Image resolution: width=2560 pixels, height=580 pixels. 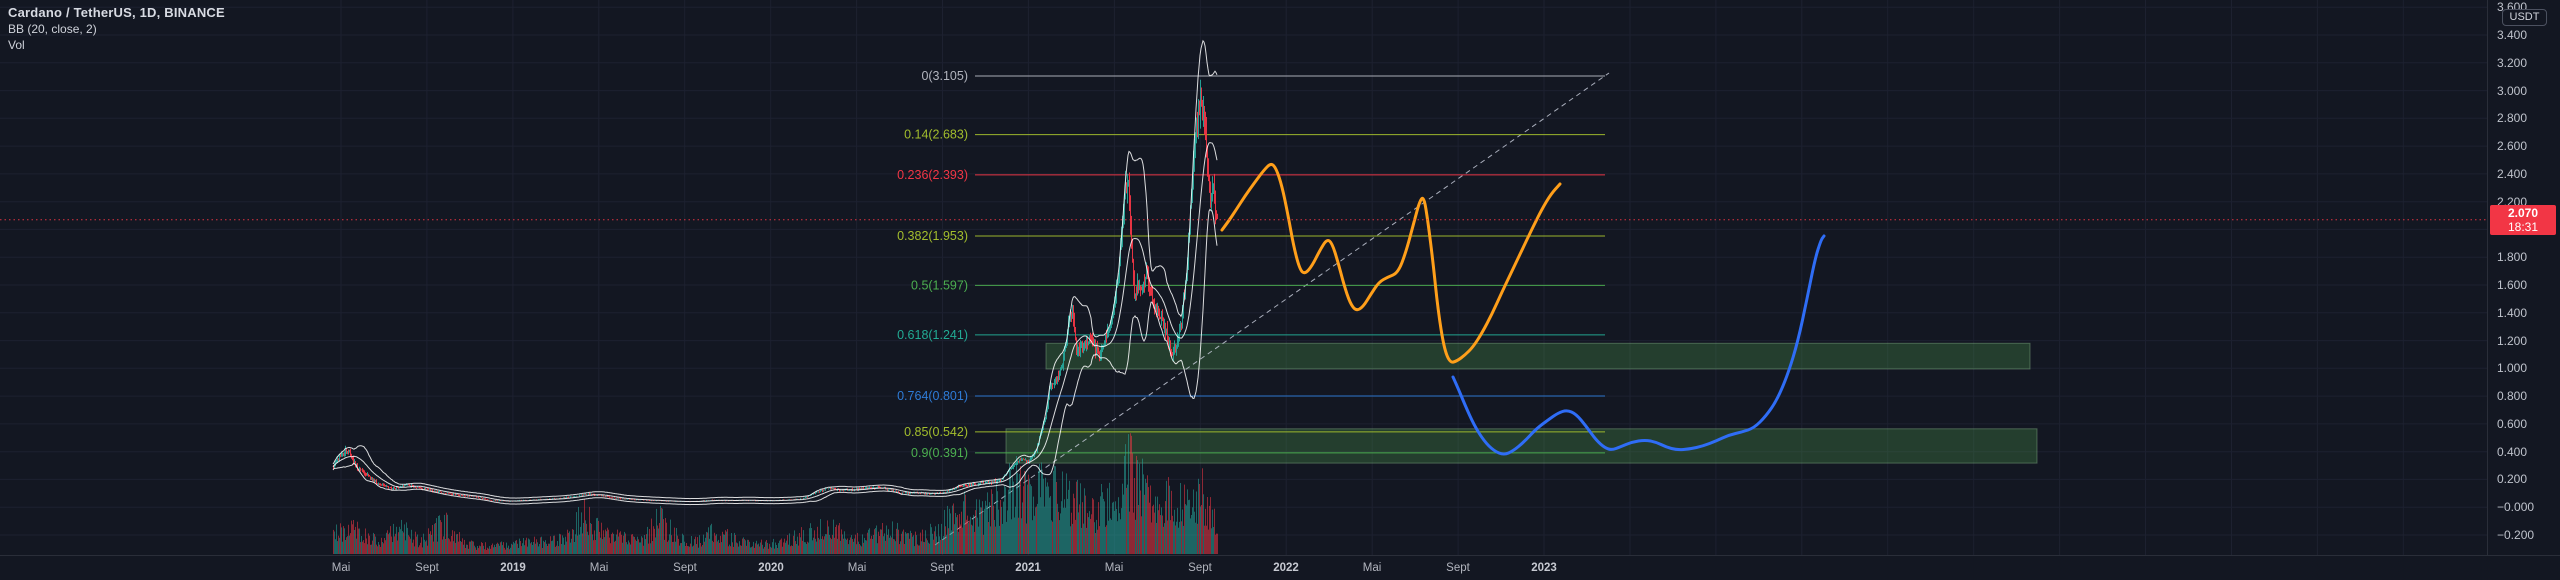 I want to click on time-label-year: 2023, so click(x=1544, y=568).